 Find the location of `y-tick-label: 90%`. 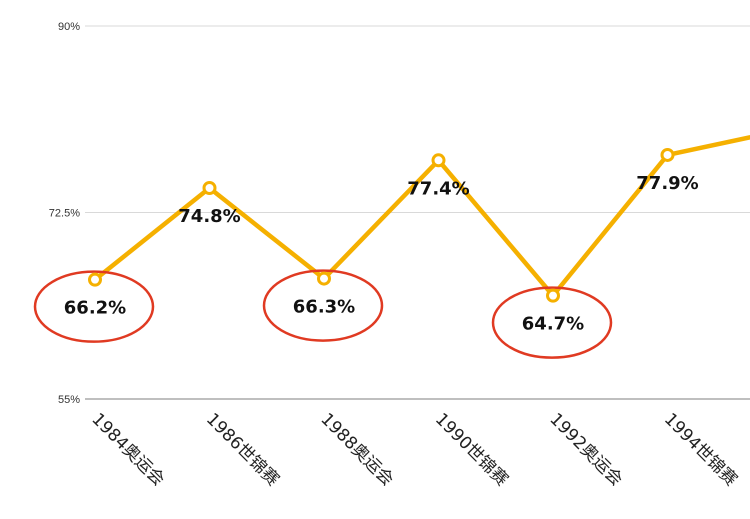

y-tick-label: 90% is located at coordinates (69, 27).